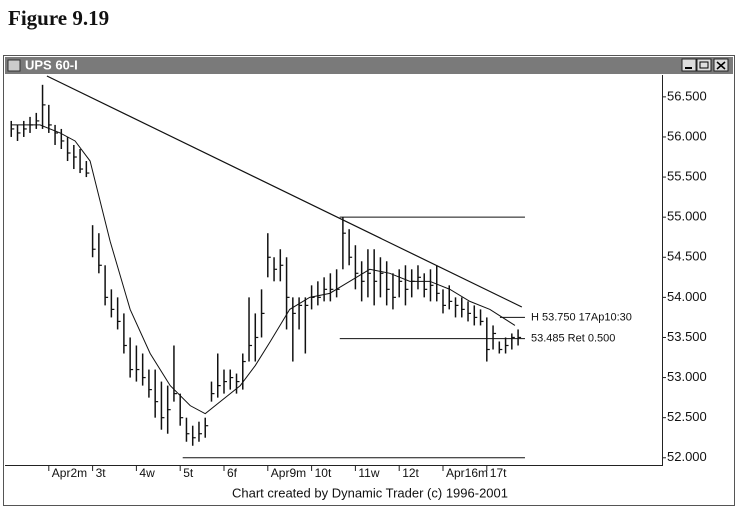 This screenshot has width=738, height=521. I want to click on maximize-glyph, so click(704, 65).